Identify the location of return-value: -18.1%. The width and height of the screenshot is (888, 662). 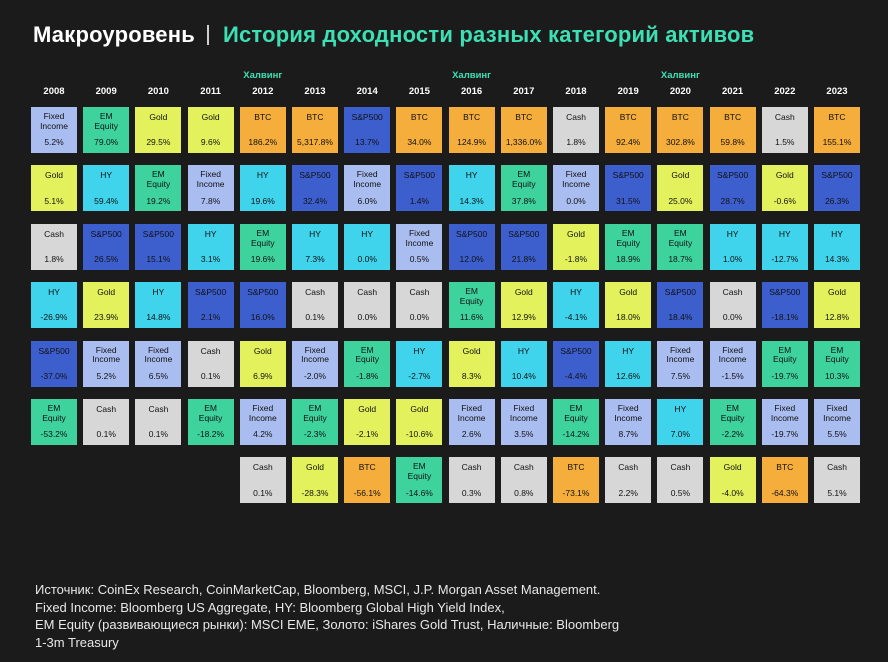
(785, 317).